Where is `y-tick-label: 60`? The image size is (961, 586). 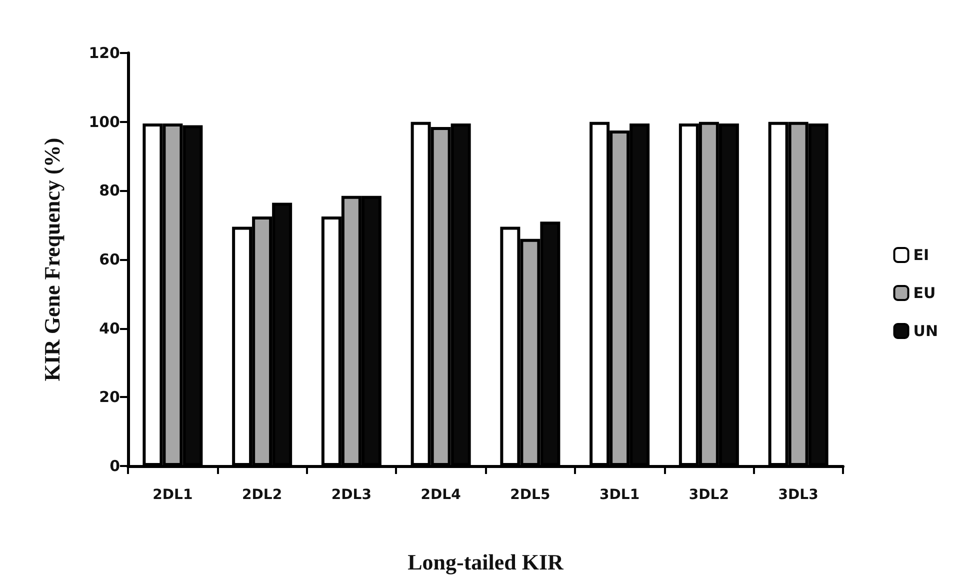
y-tick-label: 60 is located at coordinates (109, 259).